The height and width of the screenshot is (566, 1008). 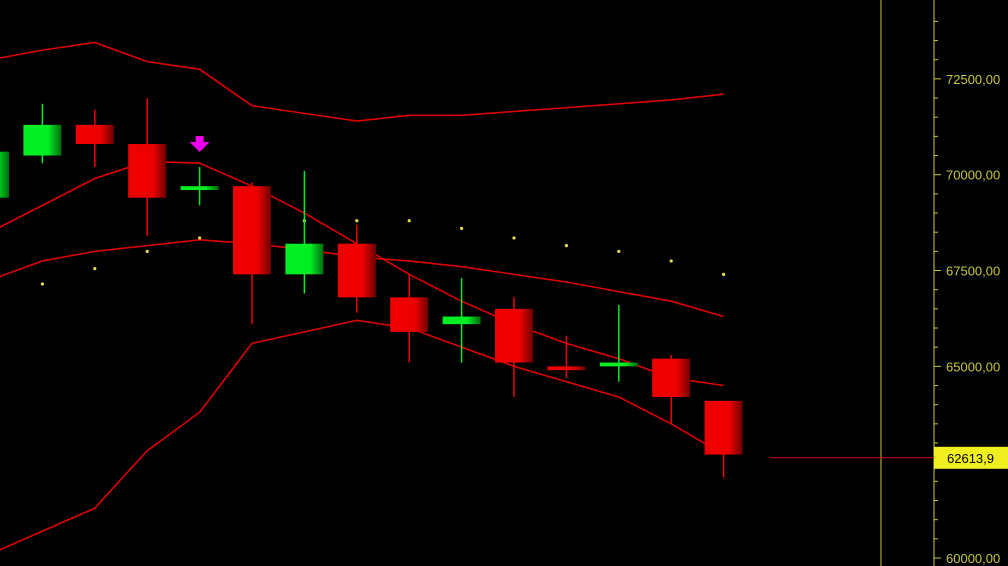 I want to click on down-arrow-icon, so click(x=199, y=144).